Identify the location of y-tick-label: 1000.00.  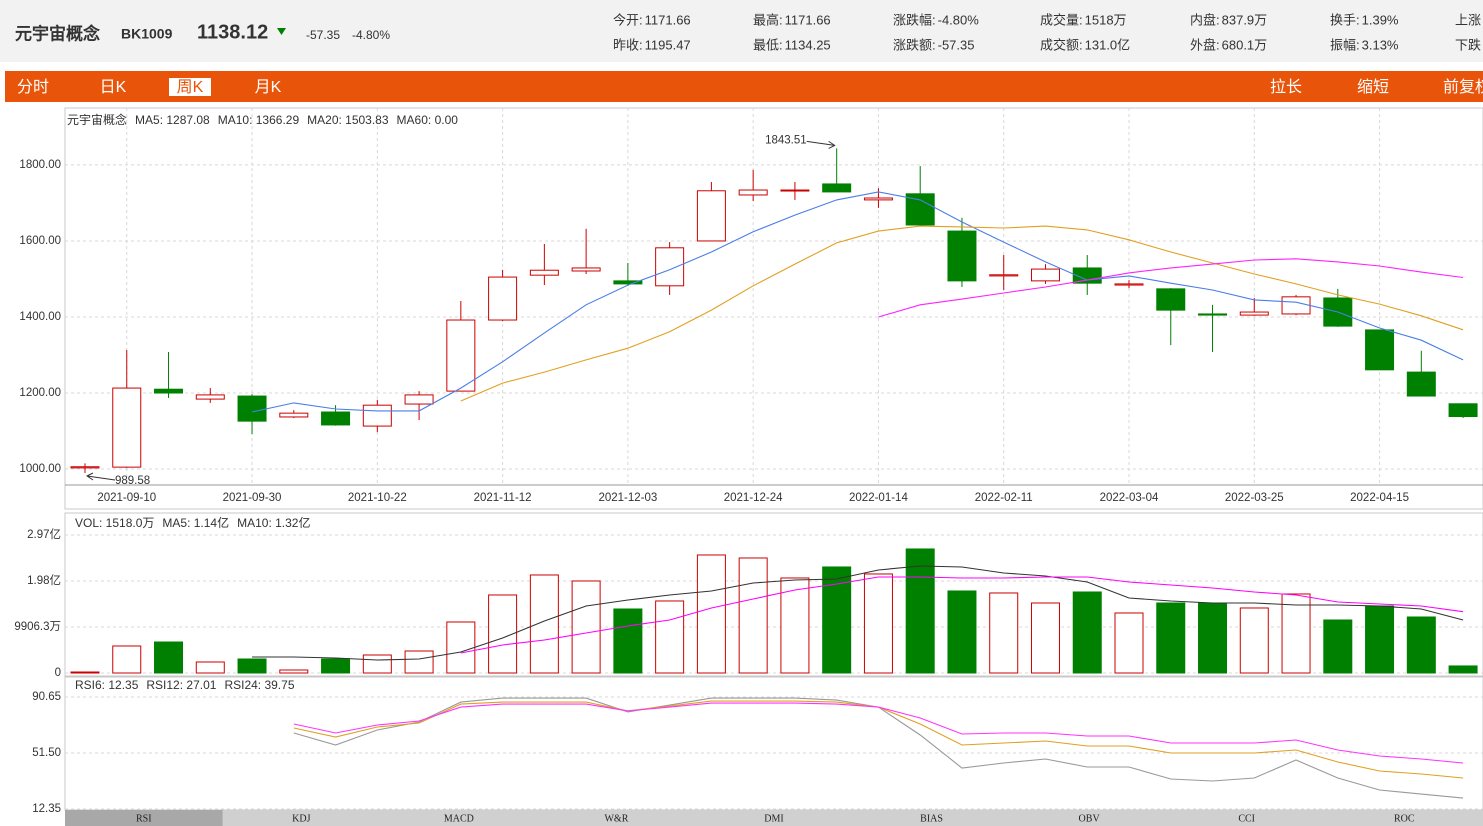
(40, 469).